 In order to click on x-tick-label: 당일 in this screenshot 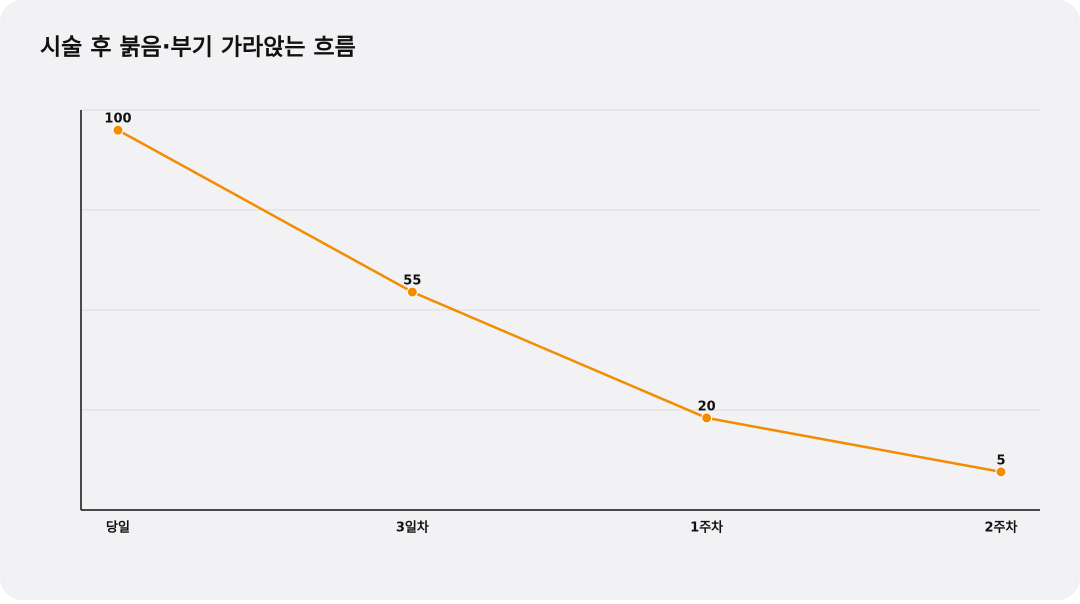, I will do `click(118, 528)`.